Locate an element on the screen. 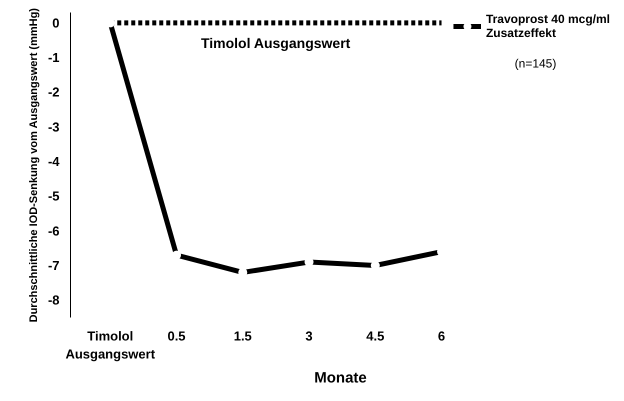 This screenshot has height=401, width=624. y-tick-label: -3 is located at coordinates (54, 126).